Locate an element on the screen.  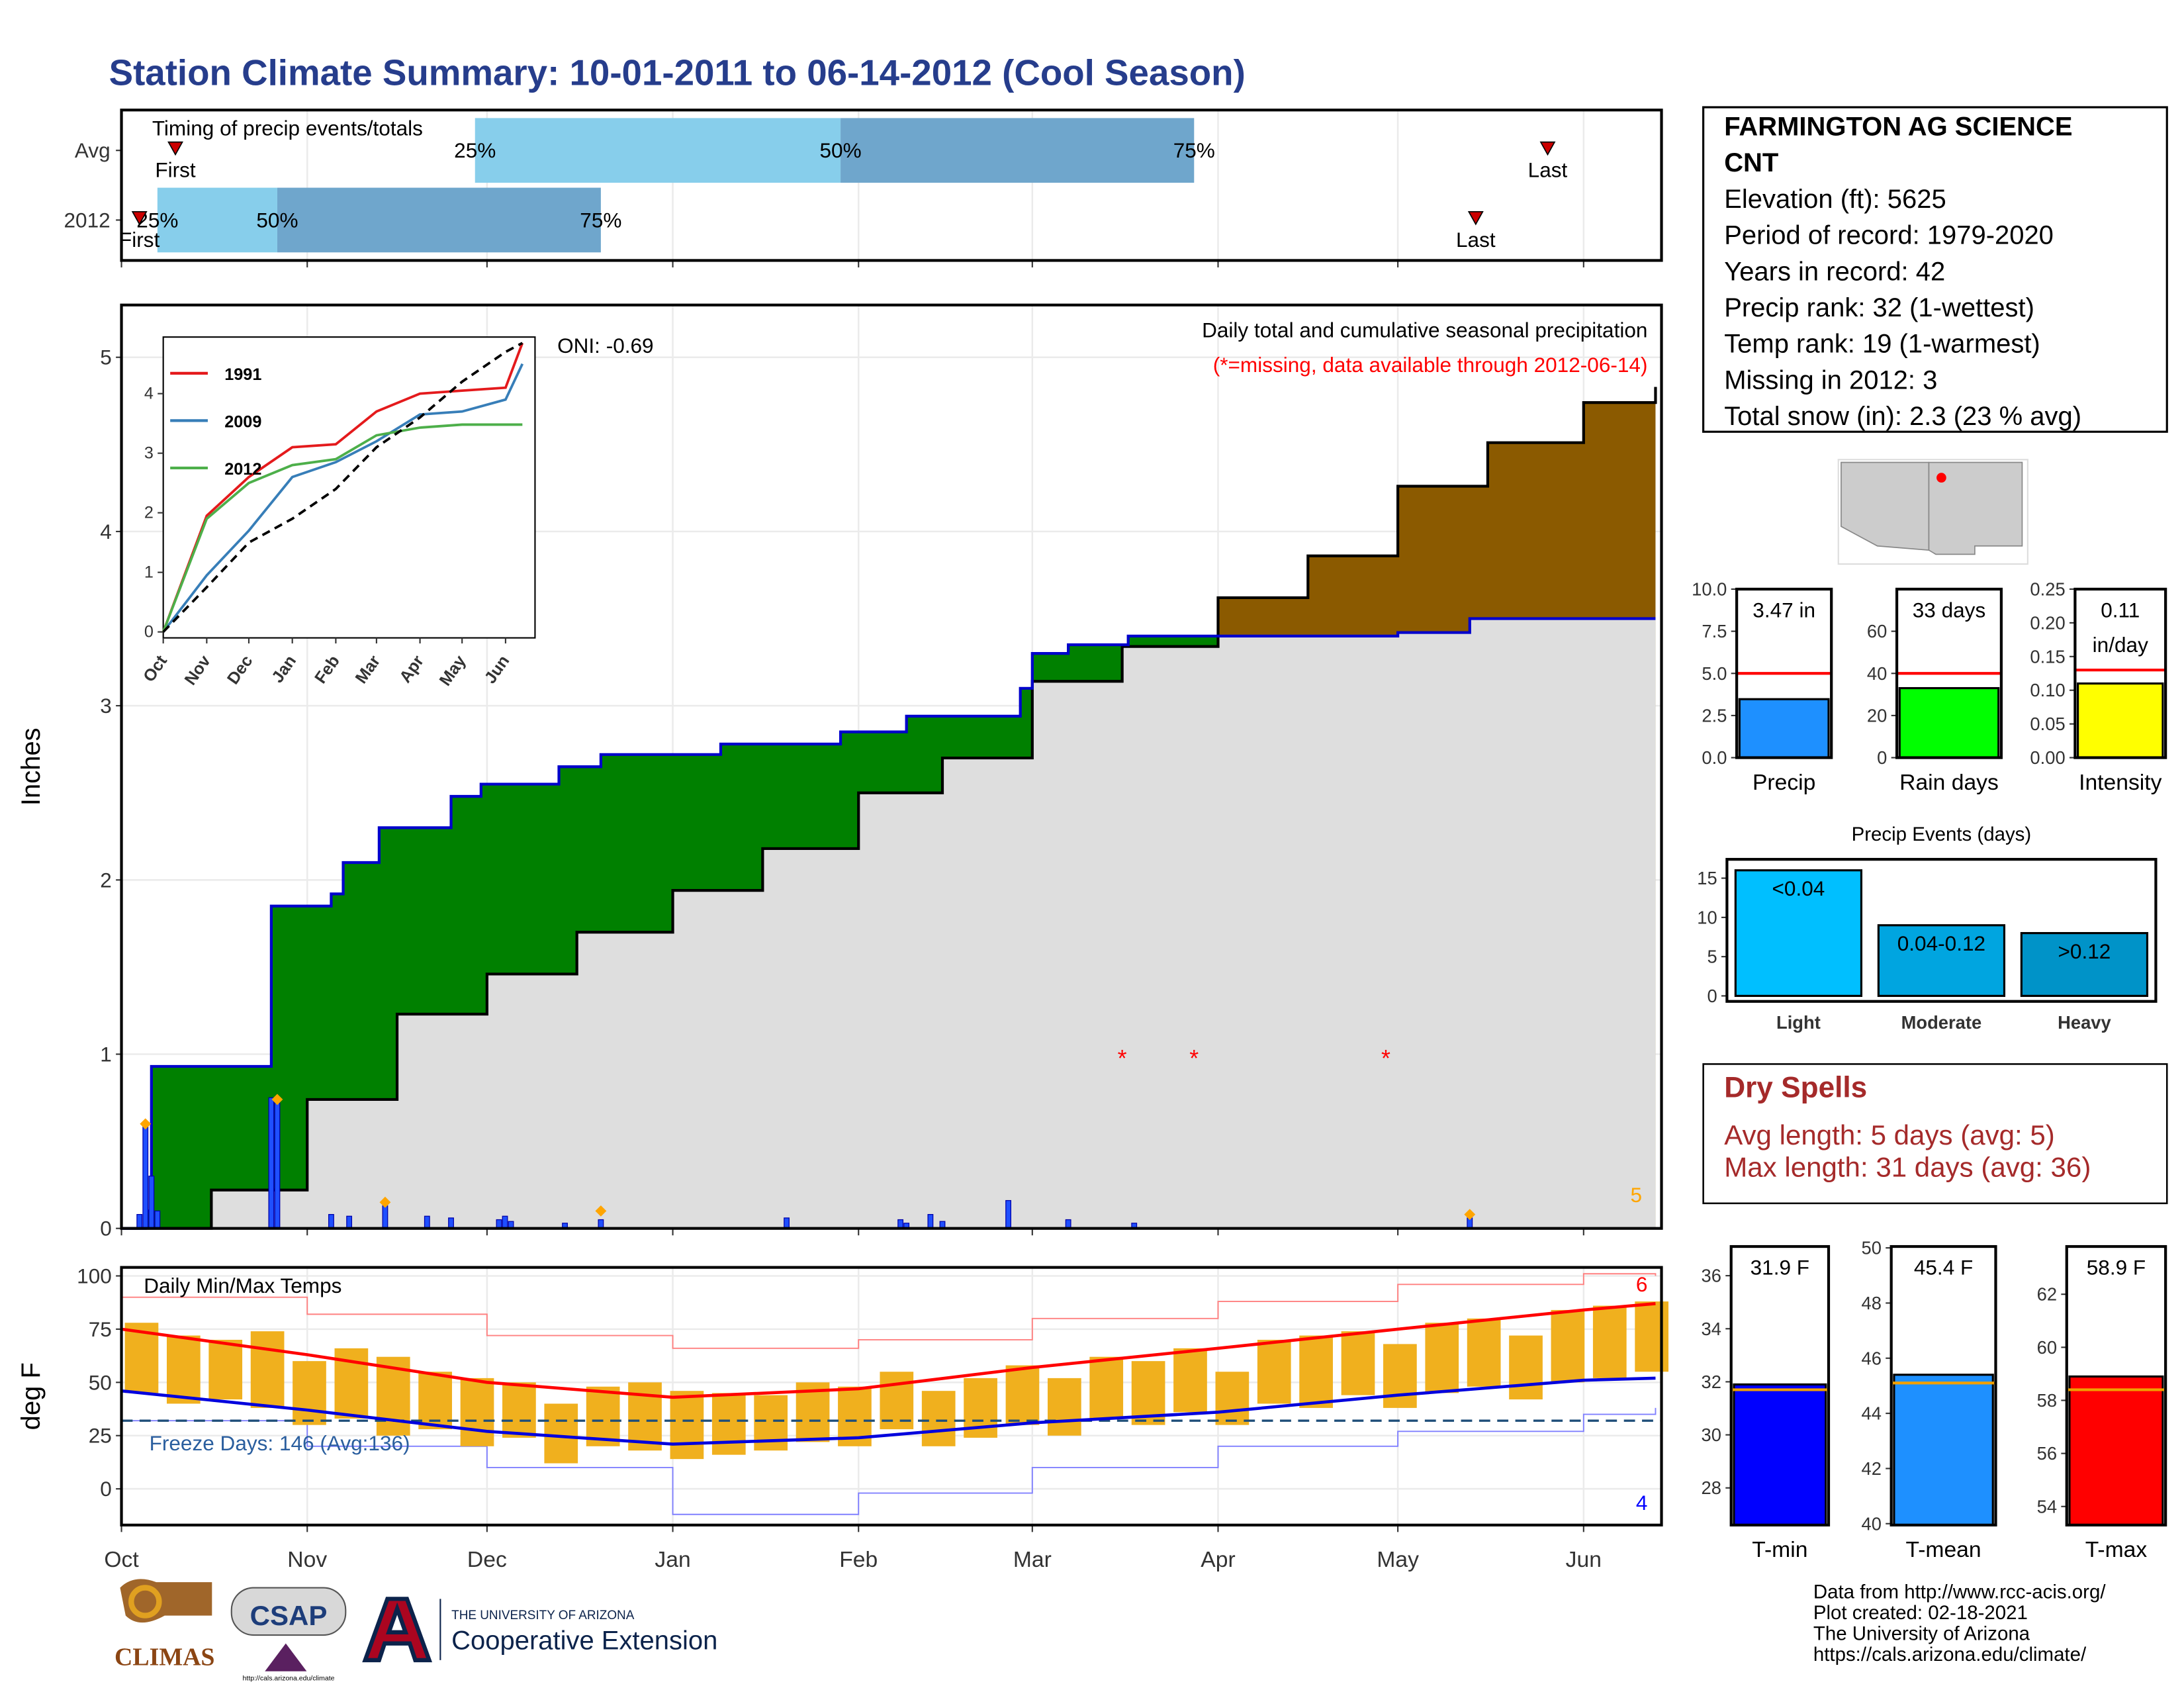
x-tick-label: Moderate is located at coordinates (1942, 1022).